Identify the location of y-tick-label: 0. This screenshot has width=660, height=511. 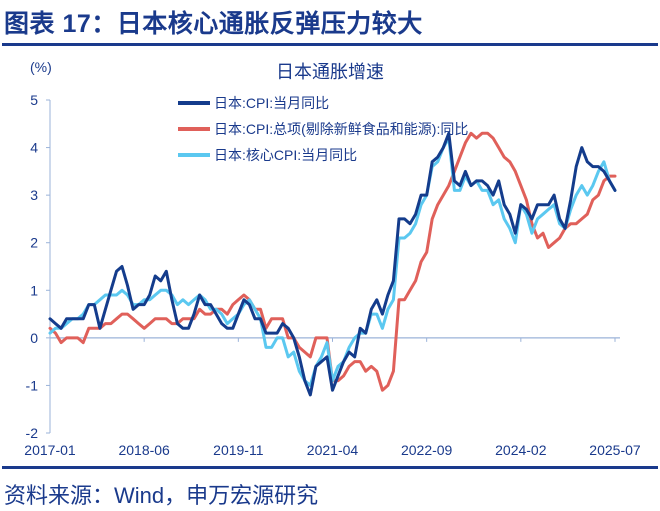
(34, 338).